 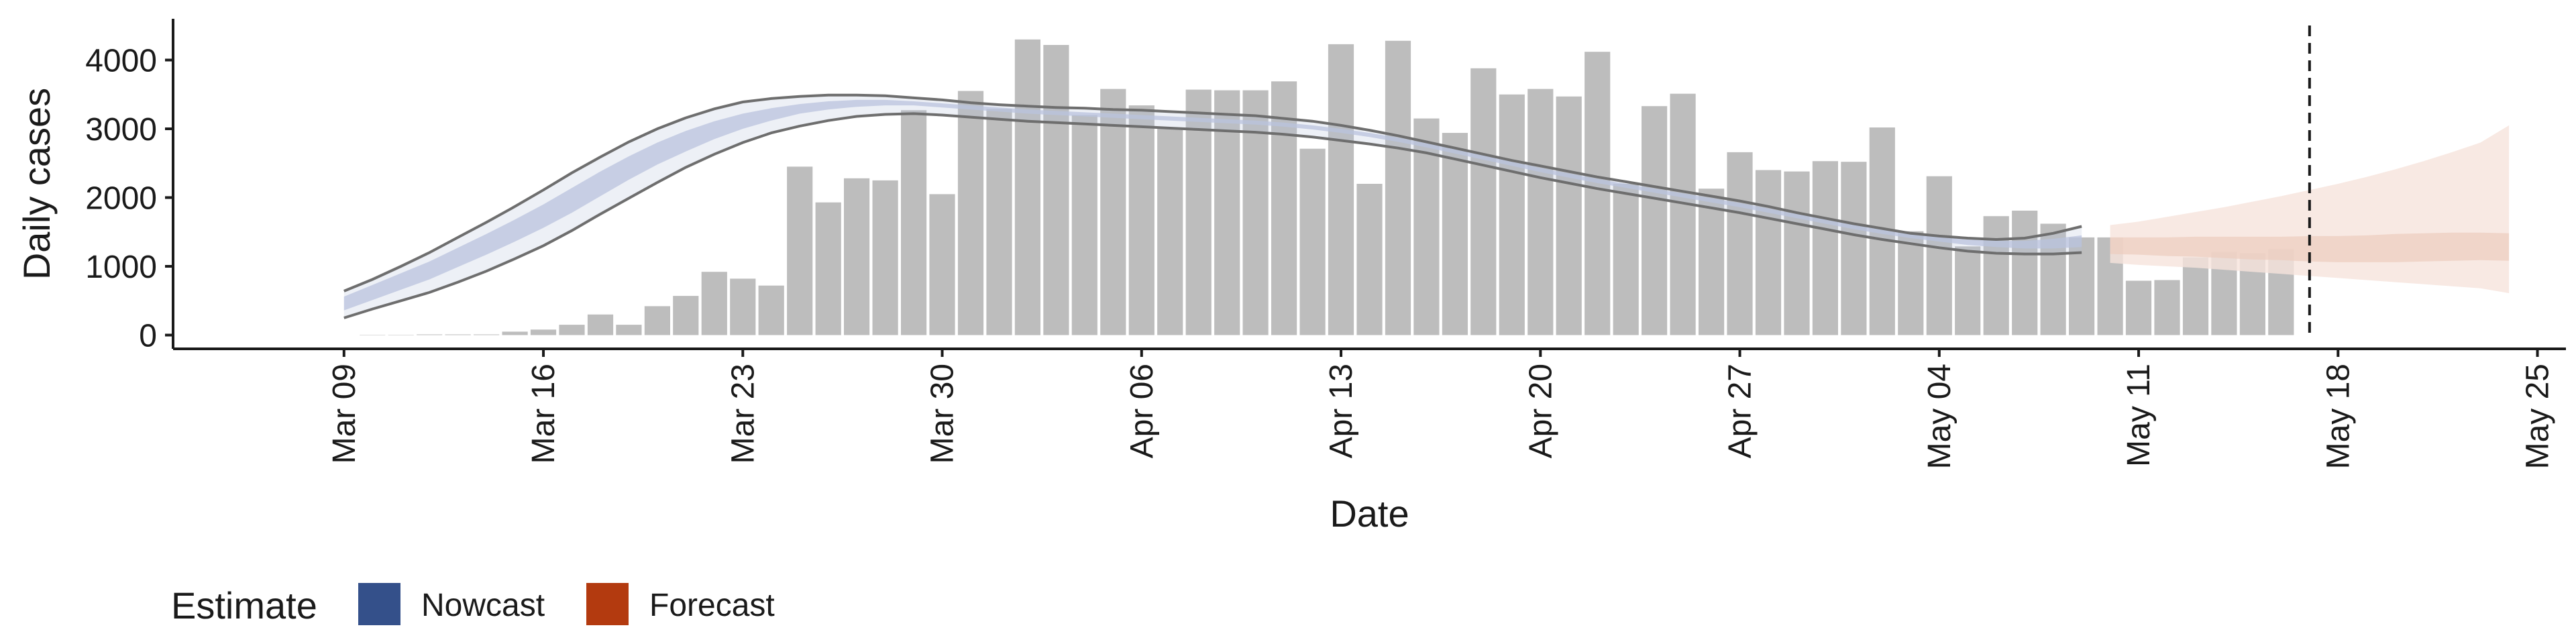 What do you see at coordinates (483, 605) in the screenshot?
I see `legend-label: Nowcast` at bounding box center [483, 605].